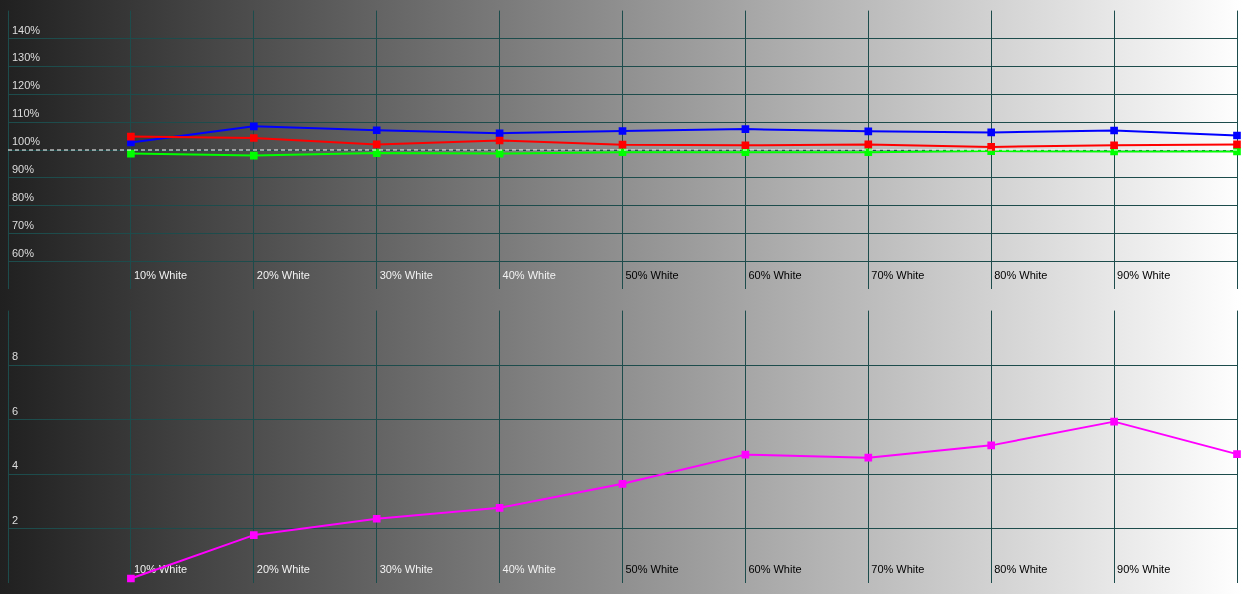  Describe the element at coordinates (15, 465) in the screenshot. I see `y-tick-label: 4` at that location.